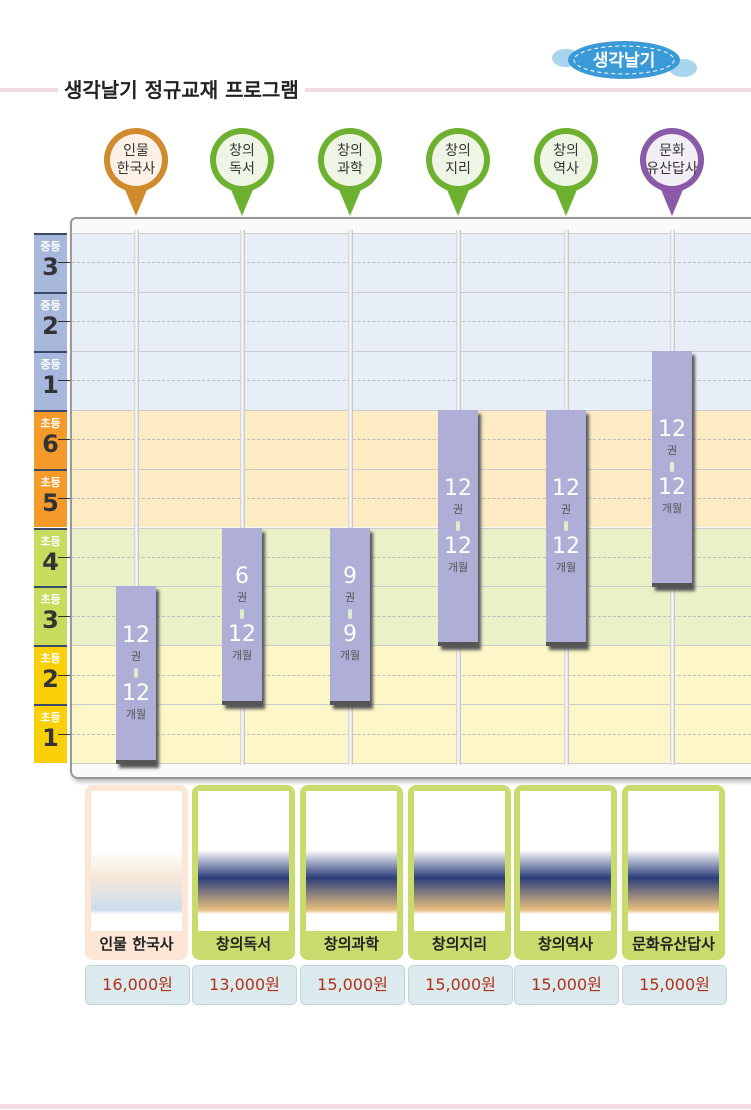 Image resolution: width=751 pixels, height=1110 pixels. Describe the element at coordinates (350, 577) in the screenshot. I see `book-count: 9` at that location.